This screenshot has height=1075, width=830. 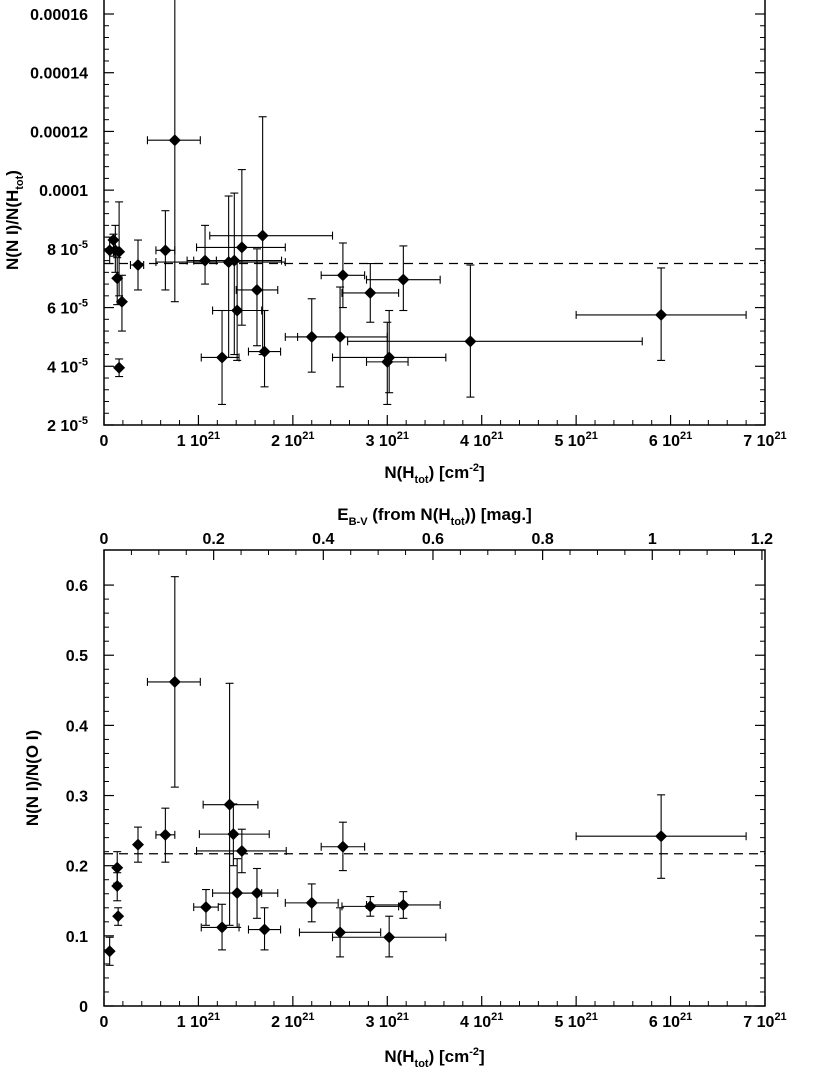 What do you see at coordinates (77, 726) in the screenshot?
I see `y-tick-label: 0.4` at bounding box center [77, 726].